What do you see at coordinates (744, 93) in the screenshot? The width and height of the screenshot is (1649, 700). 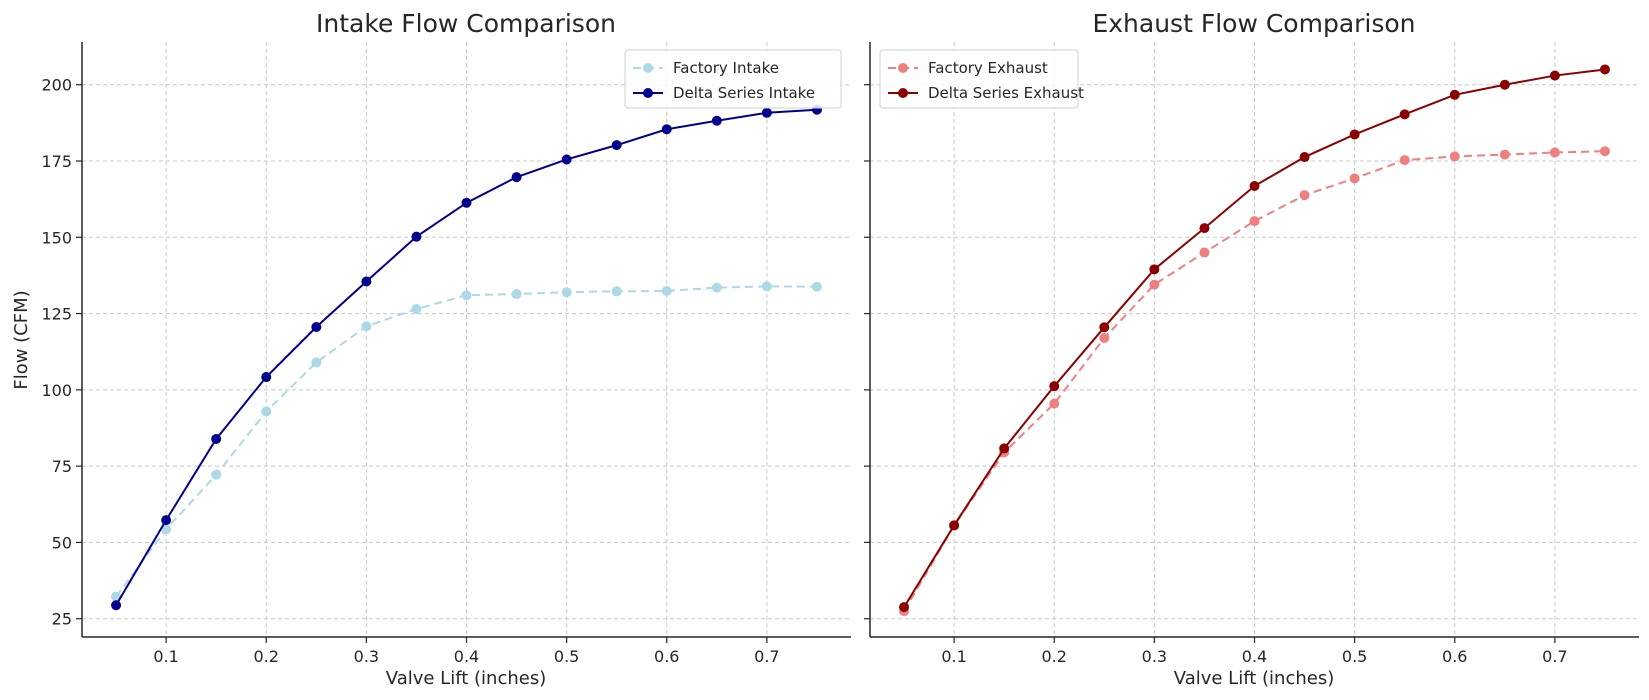 I see `legend-label: Delta Series Intake` at bounding box center [744, 93].